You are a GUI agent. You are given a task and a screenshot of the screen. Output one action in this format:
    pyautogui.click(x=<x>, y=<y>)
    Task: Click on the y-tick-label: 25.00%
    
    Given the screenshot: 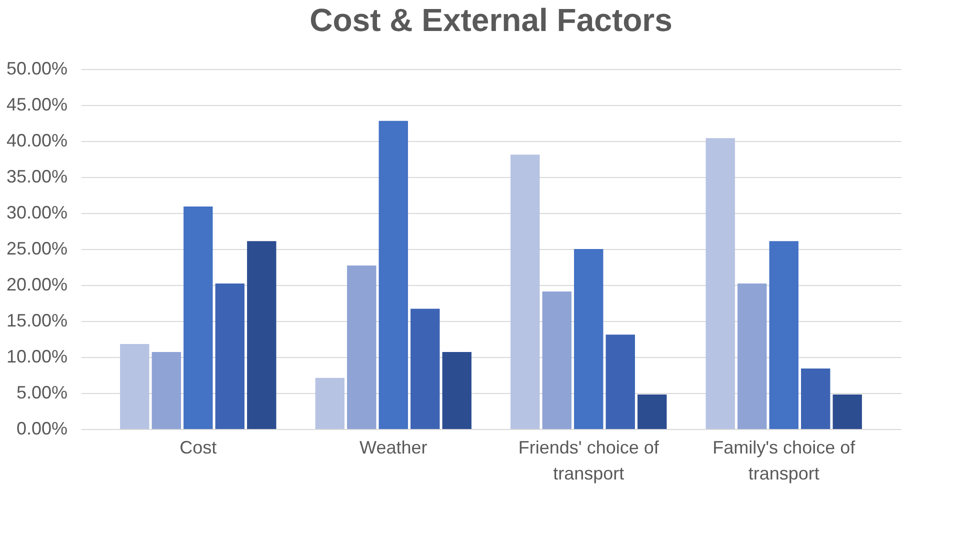 What is the action you would take?
    pyautogui.click(x=37, y=248)
    